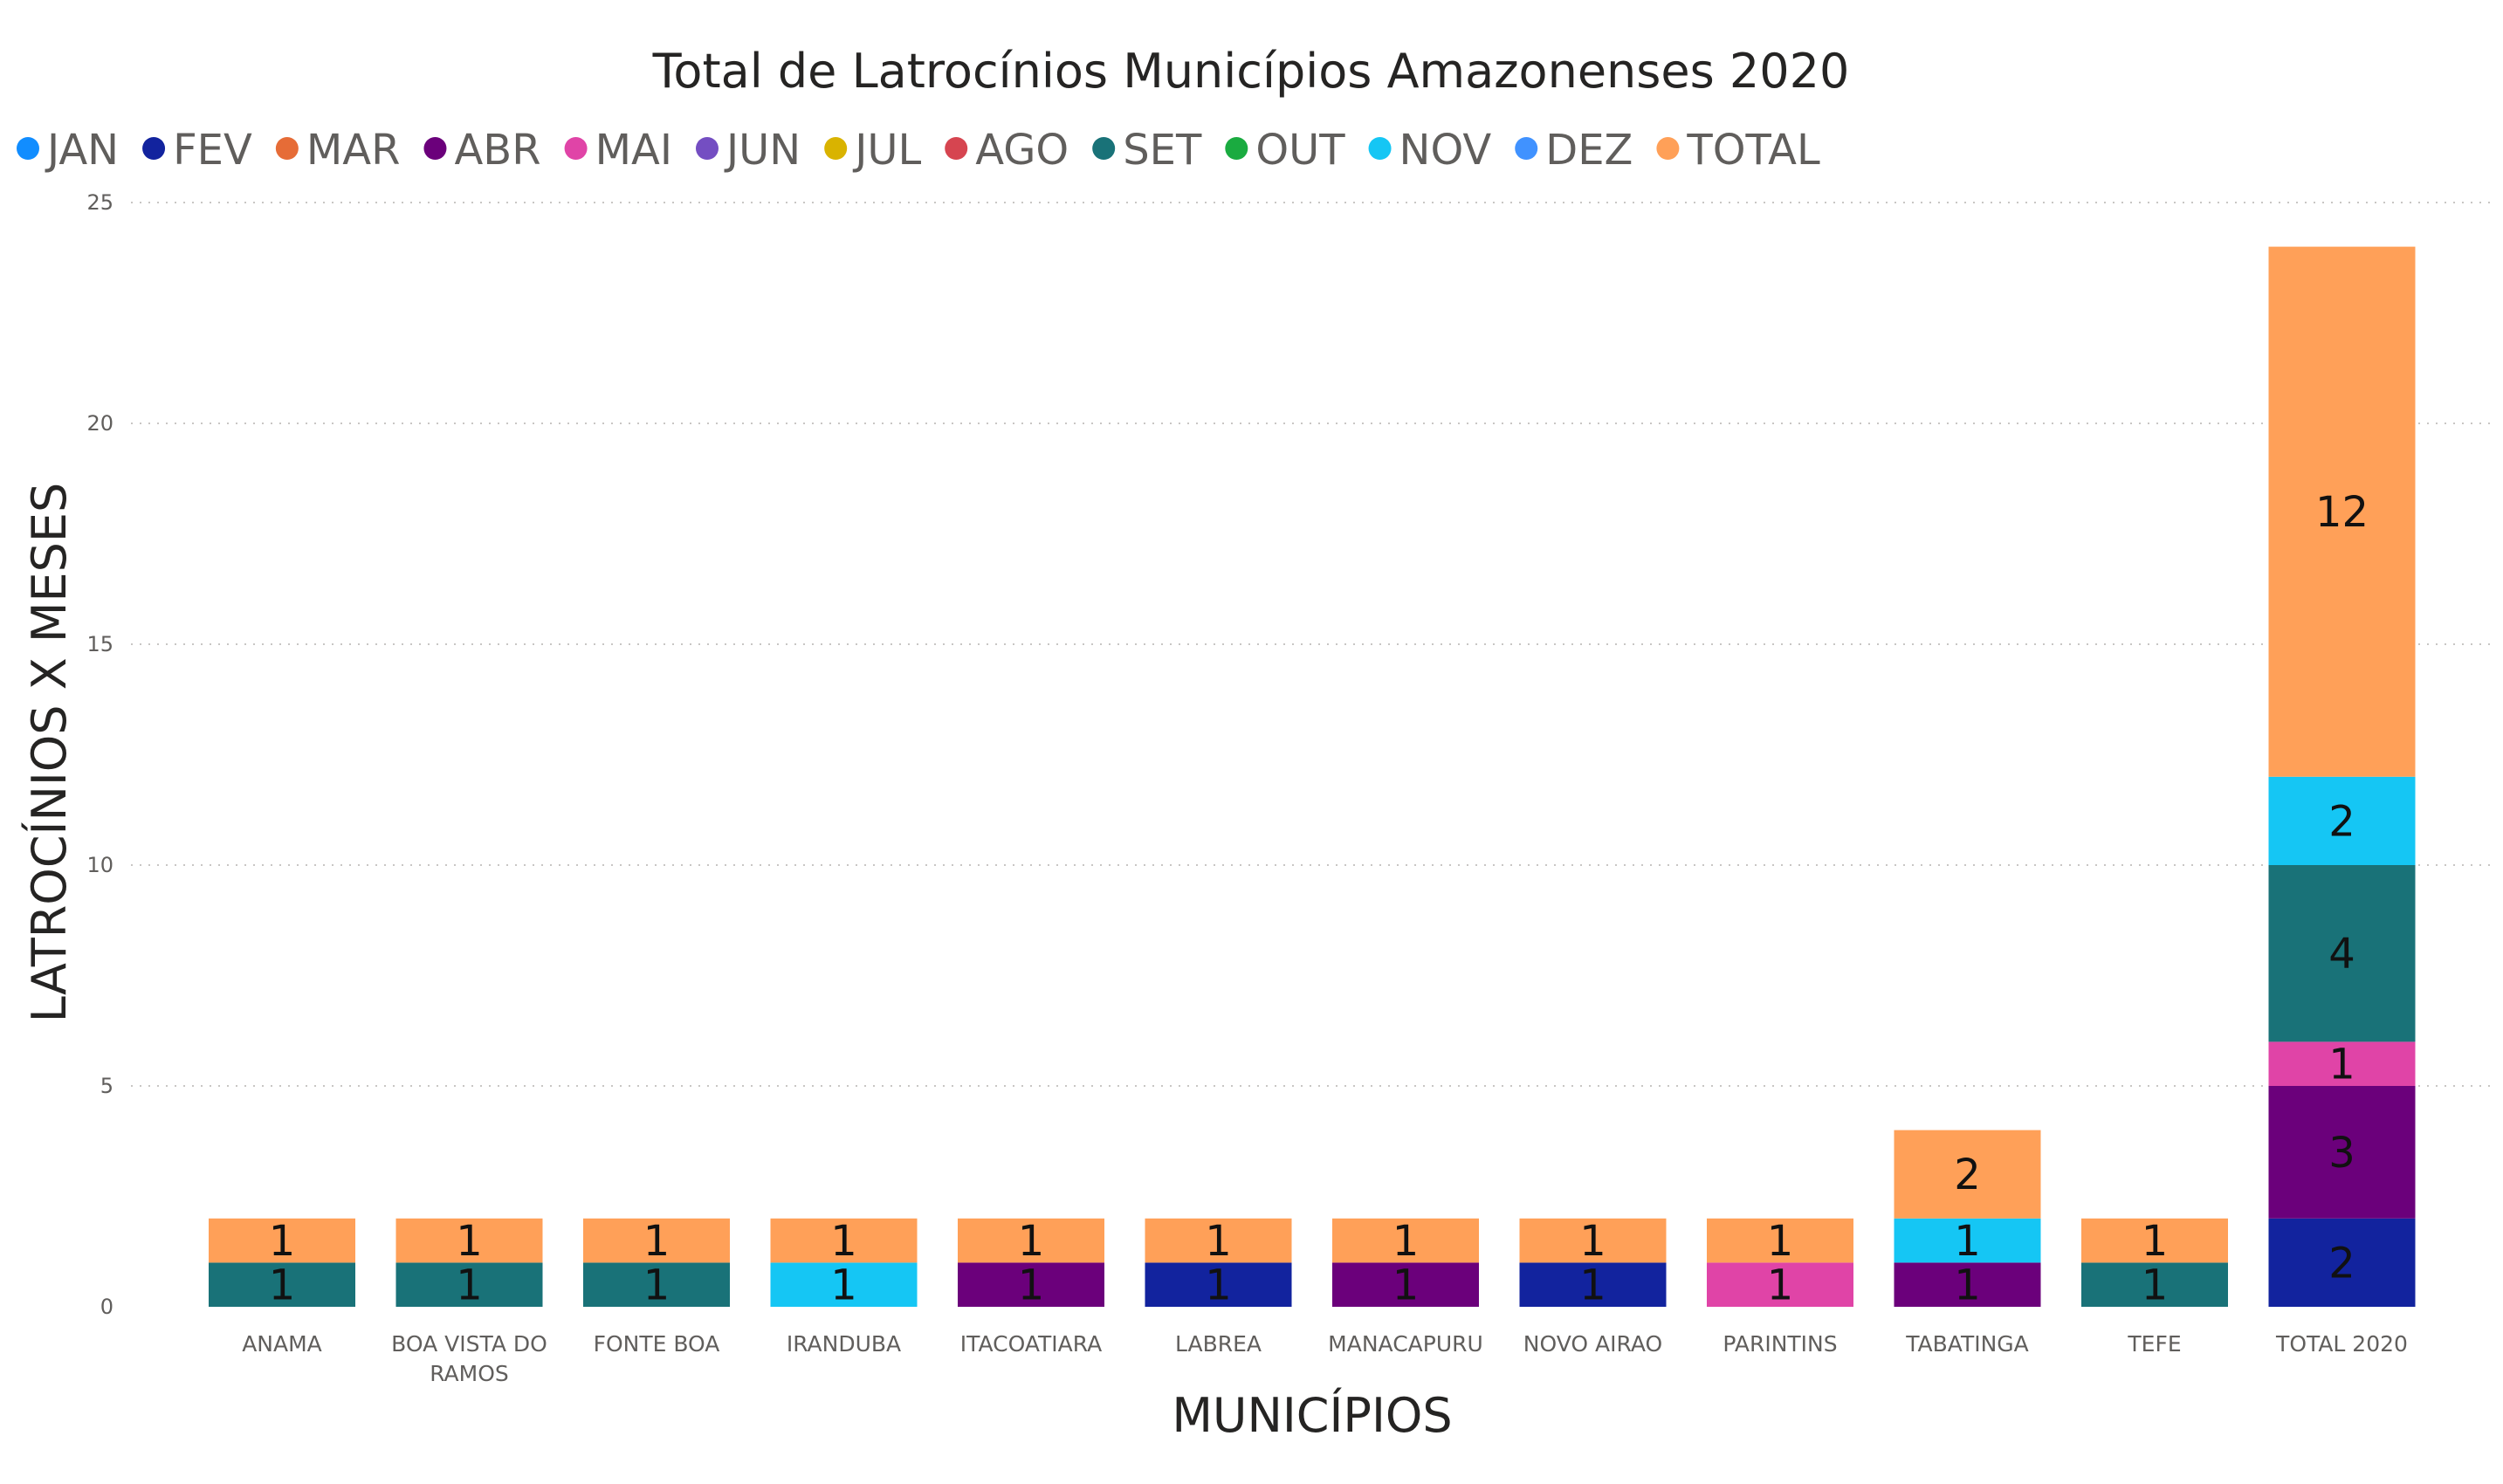 This screenshot has height=1484, width=2503. Describe the element at coordinates (748, 151) in the screenshot. I see `legend-item-jun: JUN` at that location.